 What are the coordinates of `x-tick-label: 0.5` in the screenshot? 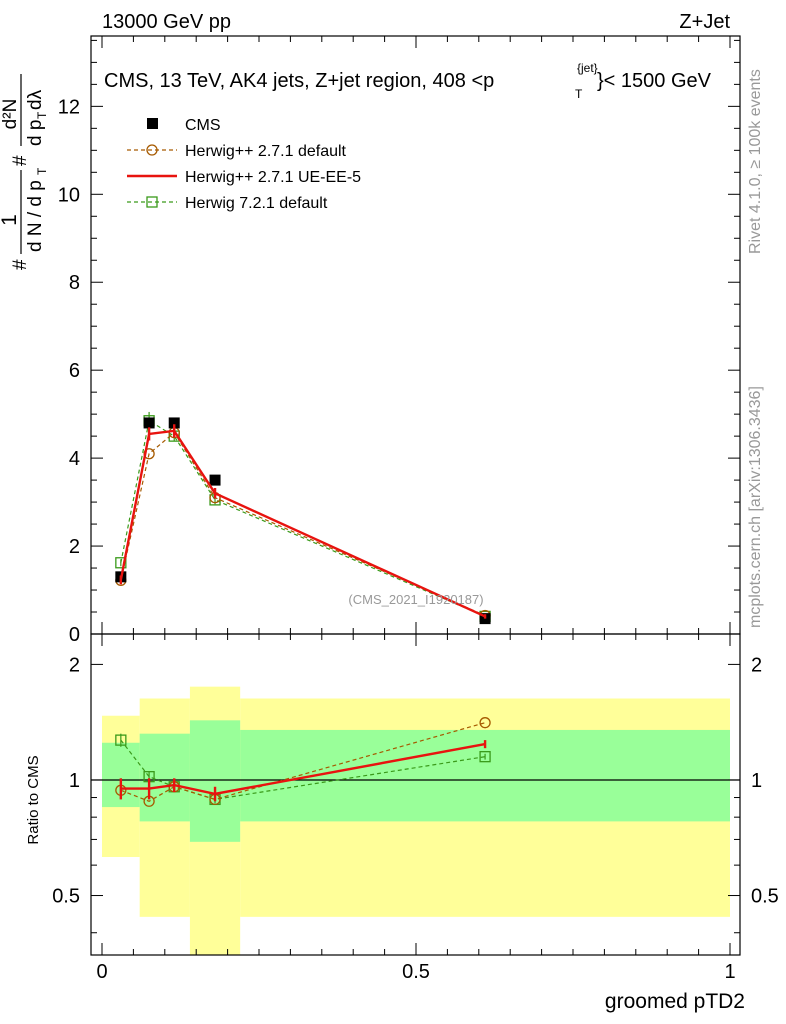 It's located at (416, 972).